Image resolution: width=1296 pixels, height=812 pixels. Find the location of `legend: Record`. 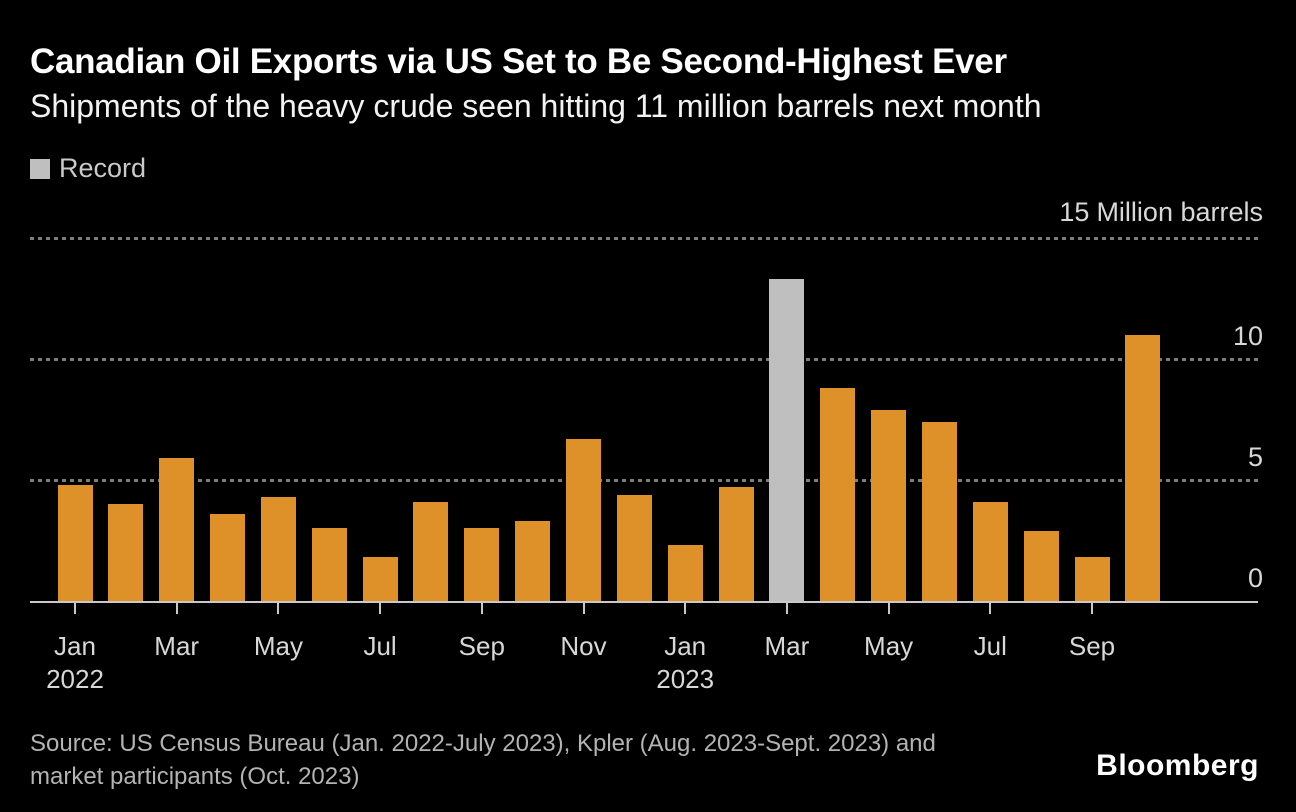

legend: Record is located at coordinates (88, 168).